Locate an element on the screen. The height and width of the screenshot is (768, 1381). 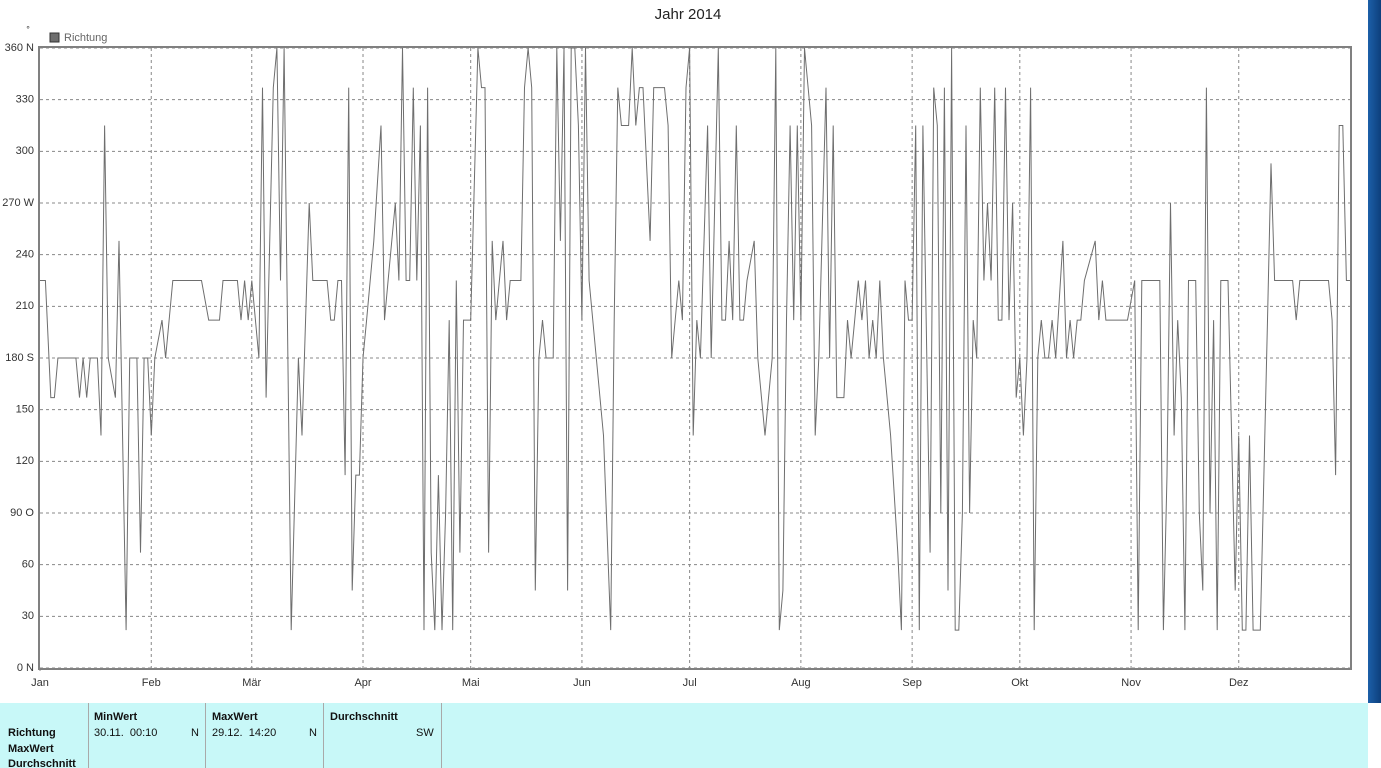
row-label: MaxWert is located at coordinates (31, 749).